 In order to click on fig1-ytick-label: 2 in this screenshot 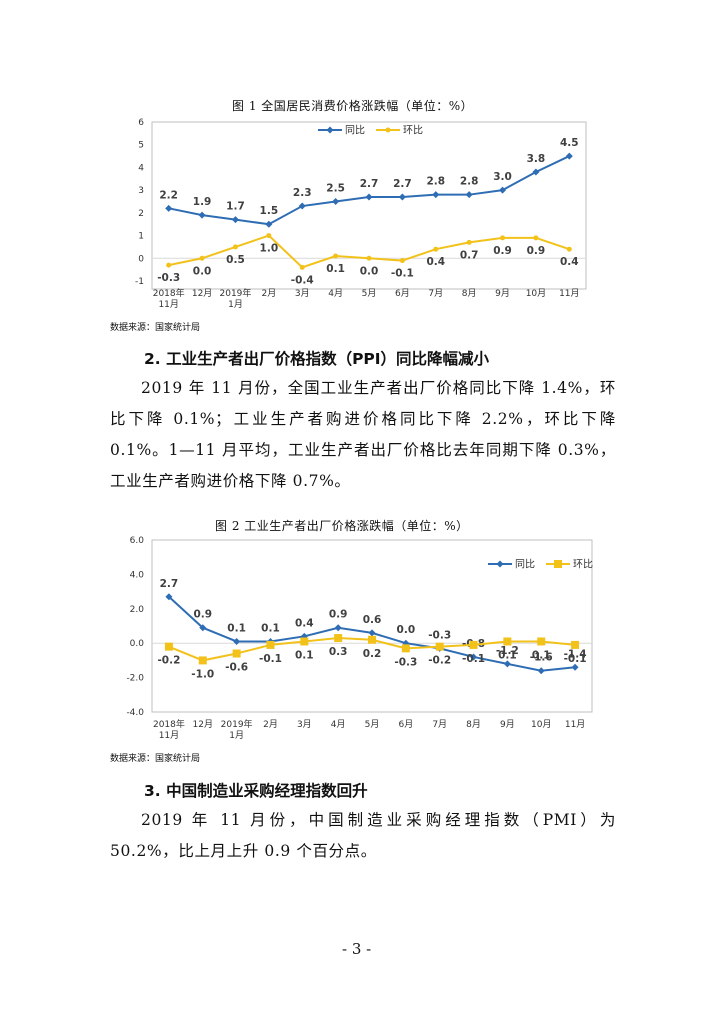, I will do `click(141, 214)`.